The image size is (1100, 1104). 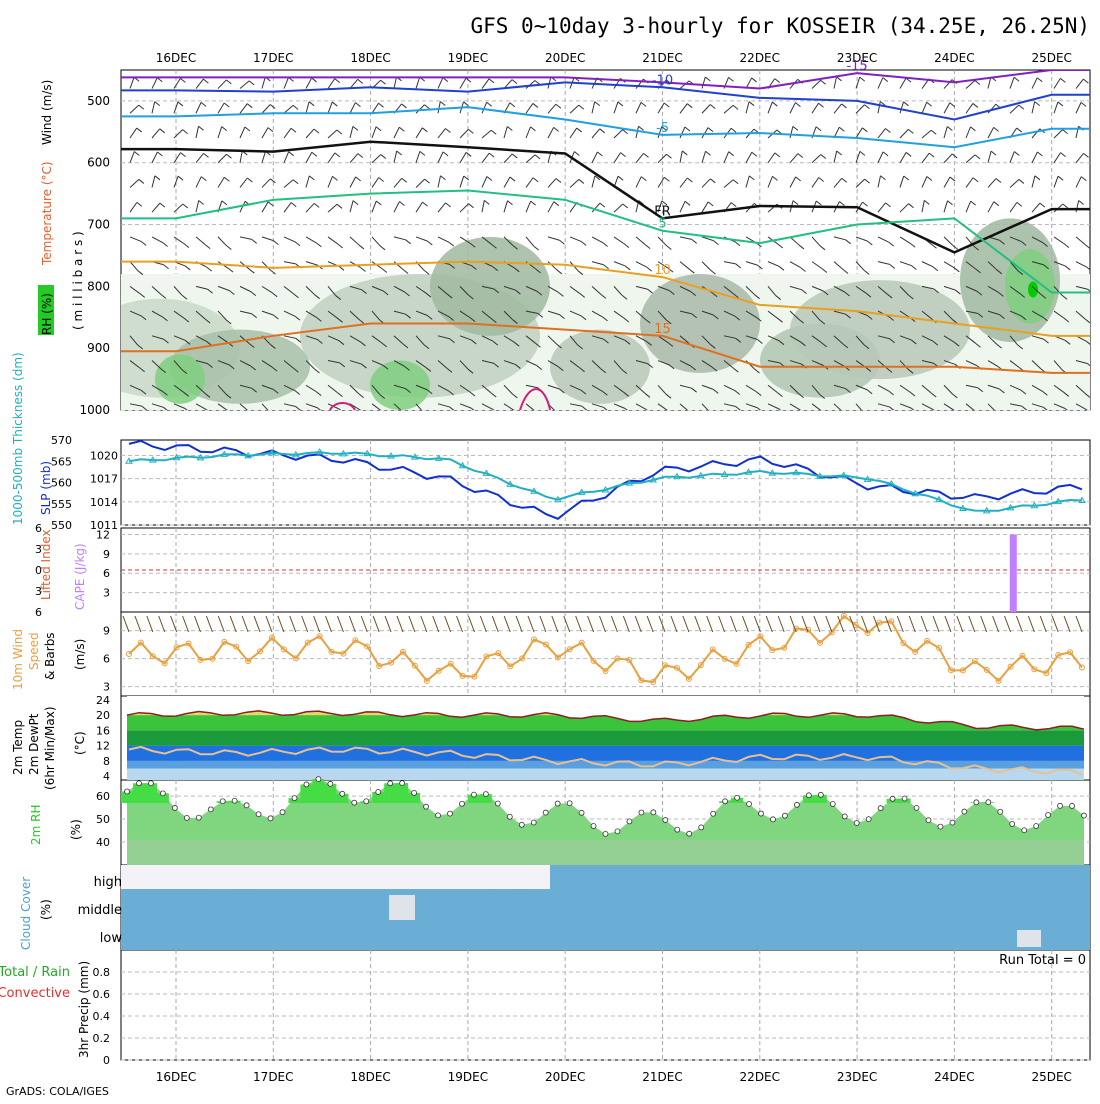 I want to click on y-tick-temp: 24, so click(x=103, y=700).